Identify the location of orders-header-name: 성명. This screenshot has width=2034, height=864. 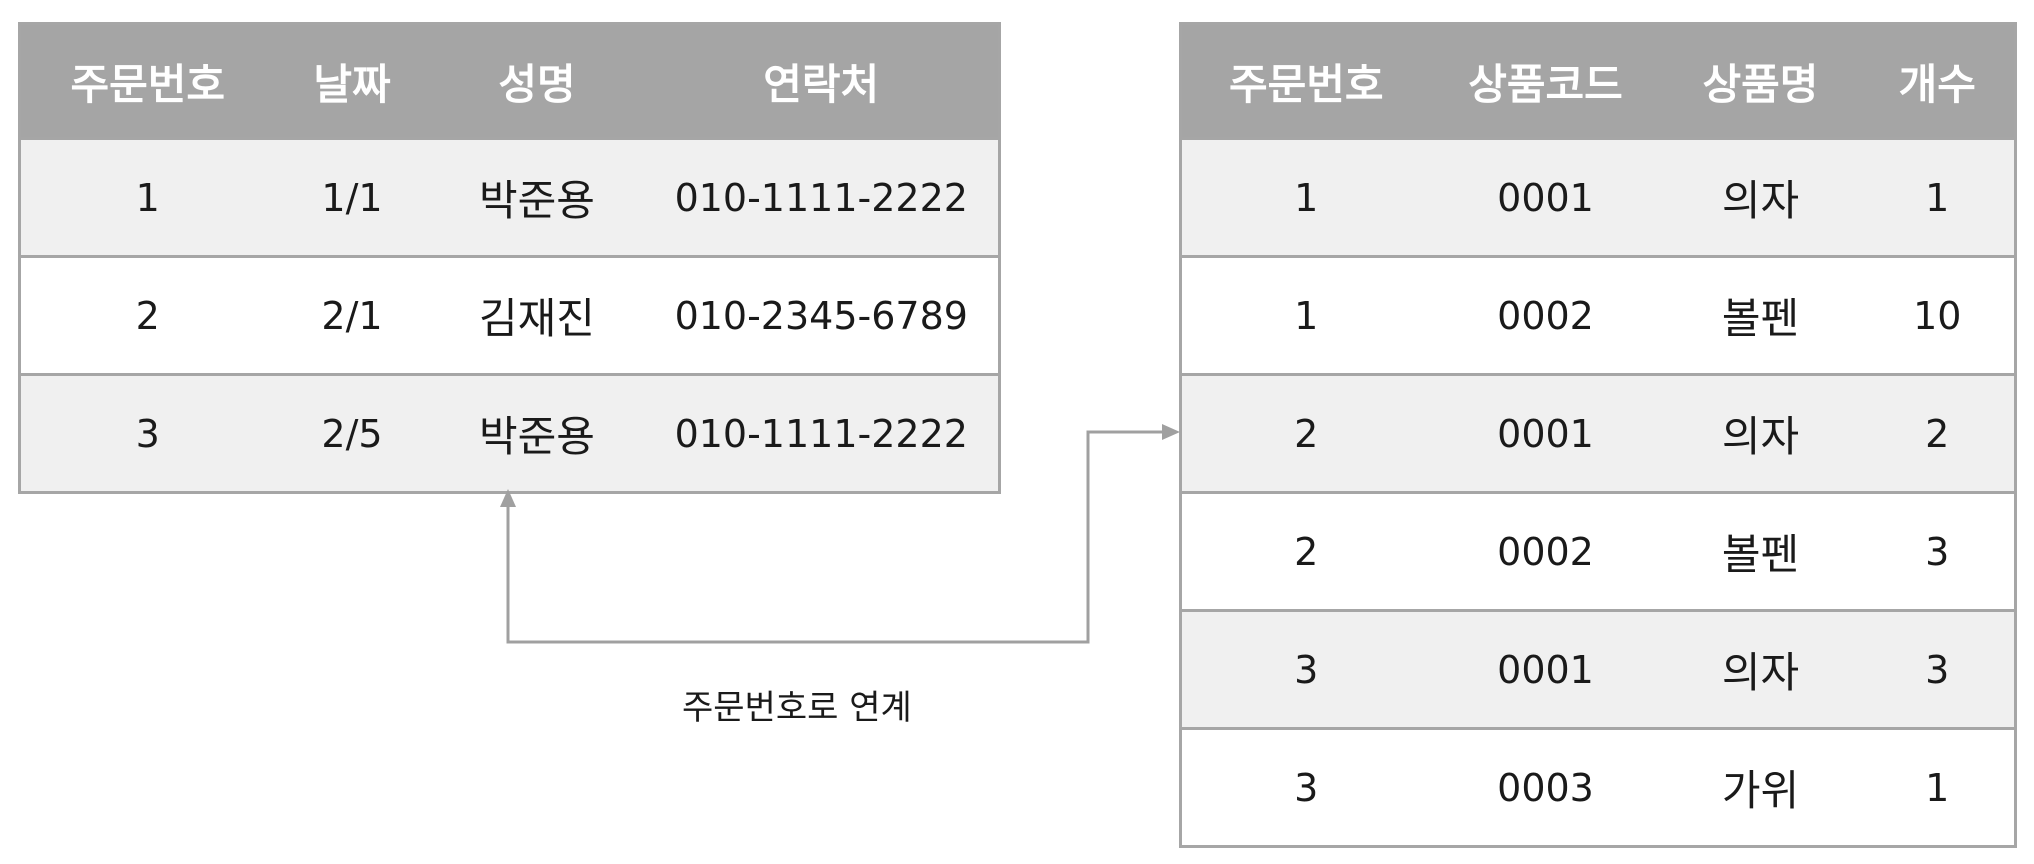
(537, 81).